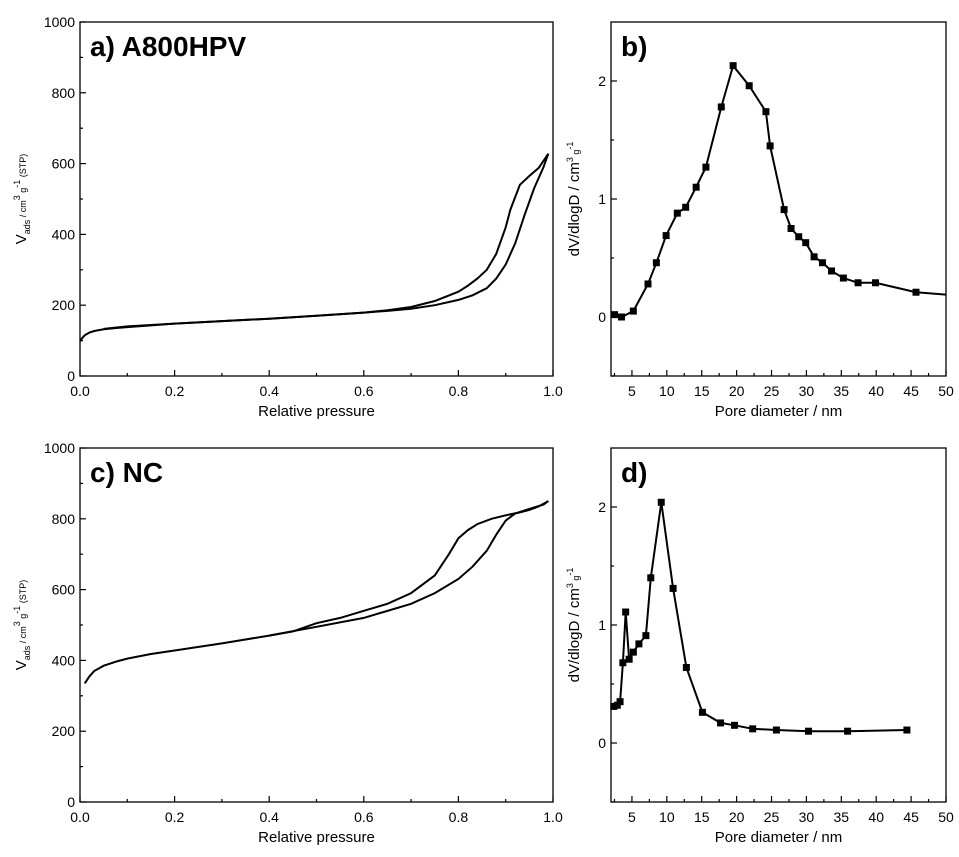 The image size is (959, 857). I want to click on panel-title: d), so click(634, 472).